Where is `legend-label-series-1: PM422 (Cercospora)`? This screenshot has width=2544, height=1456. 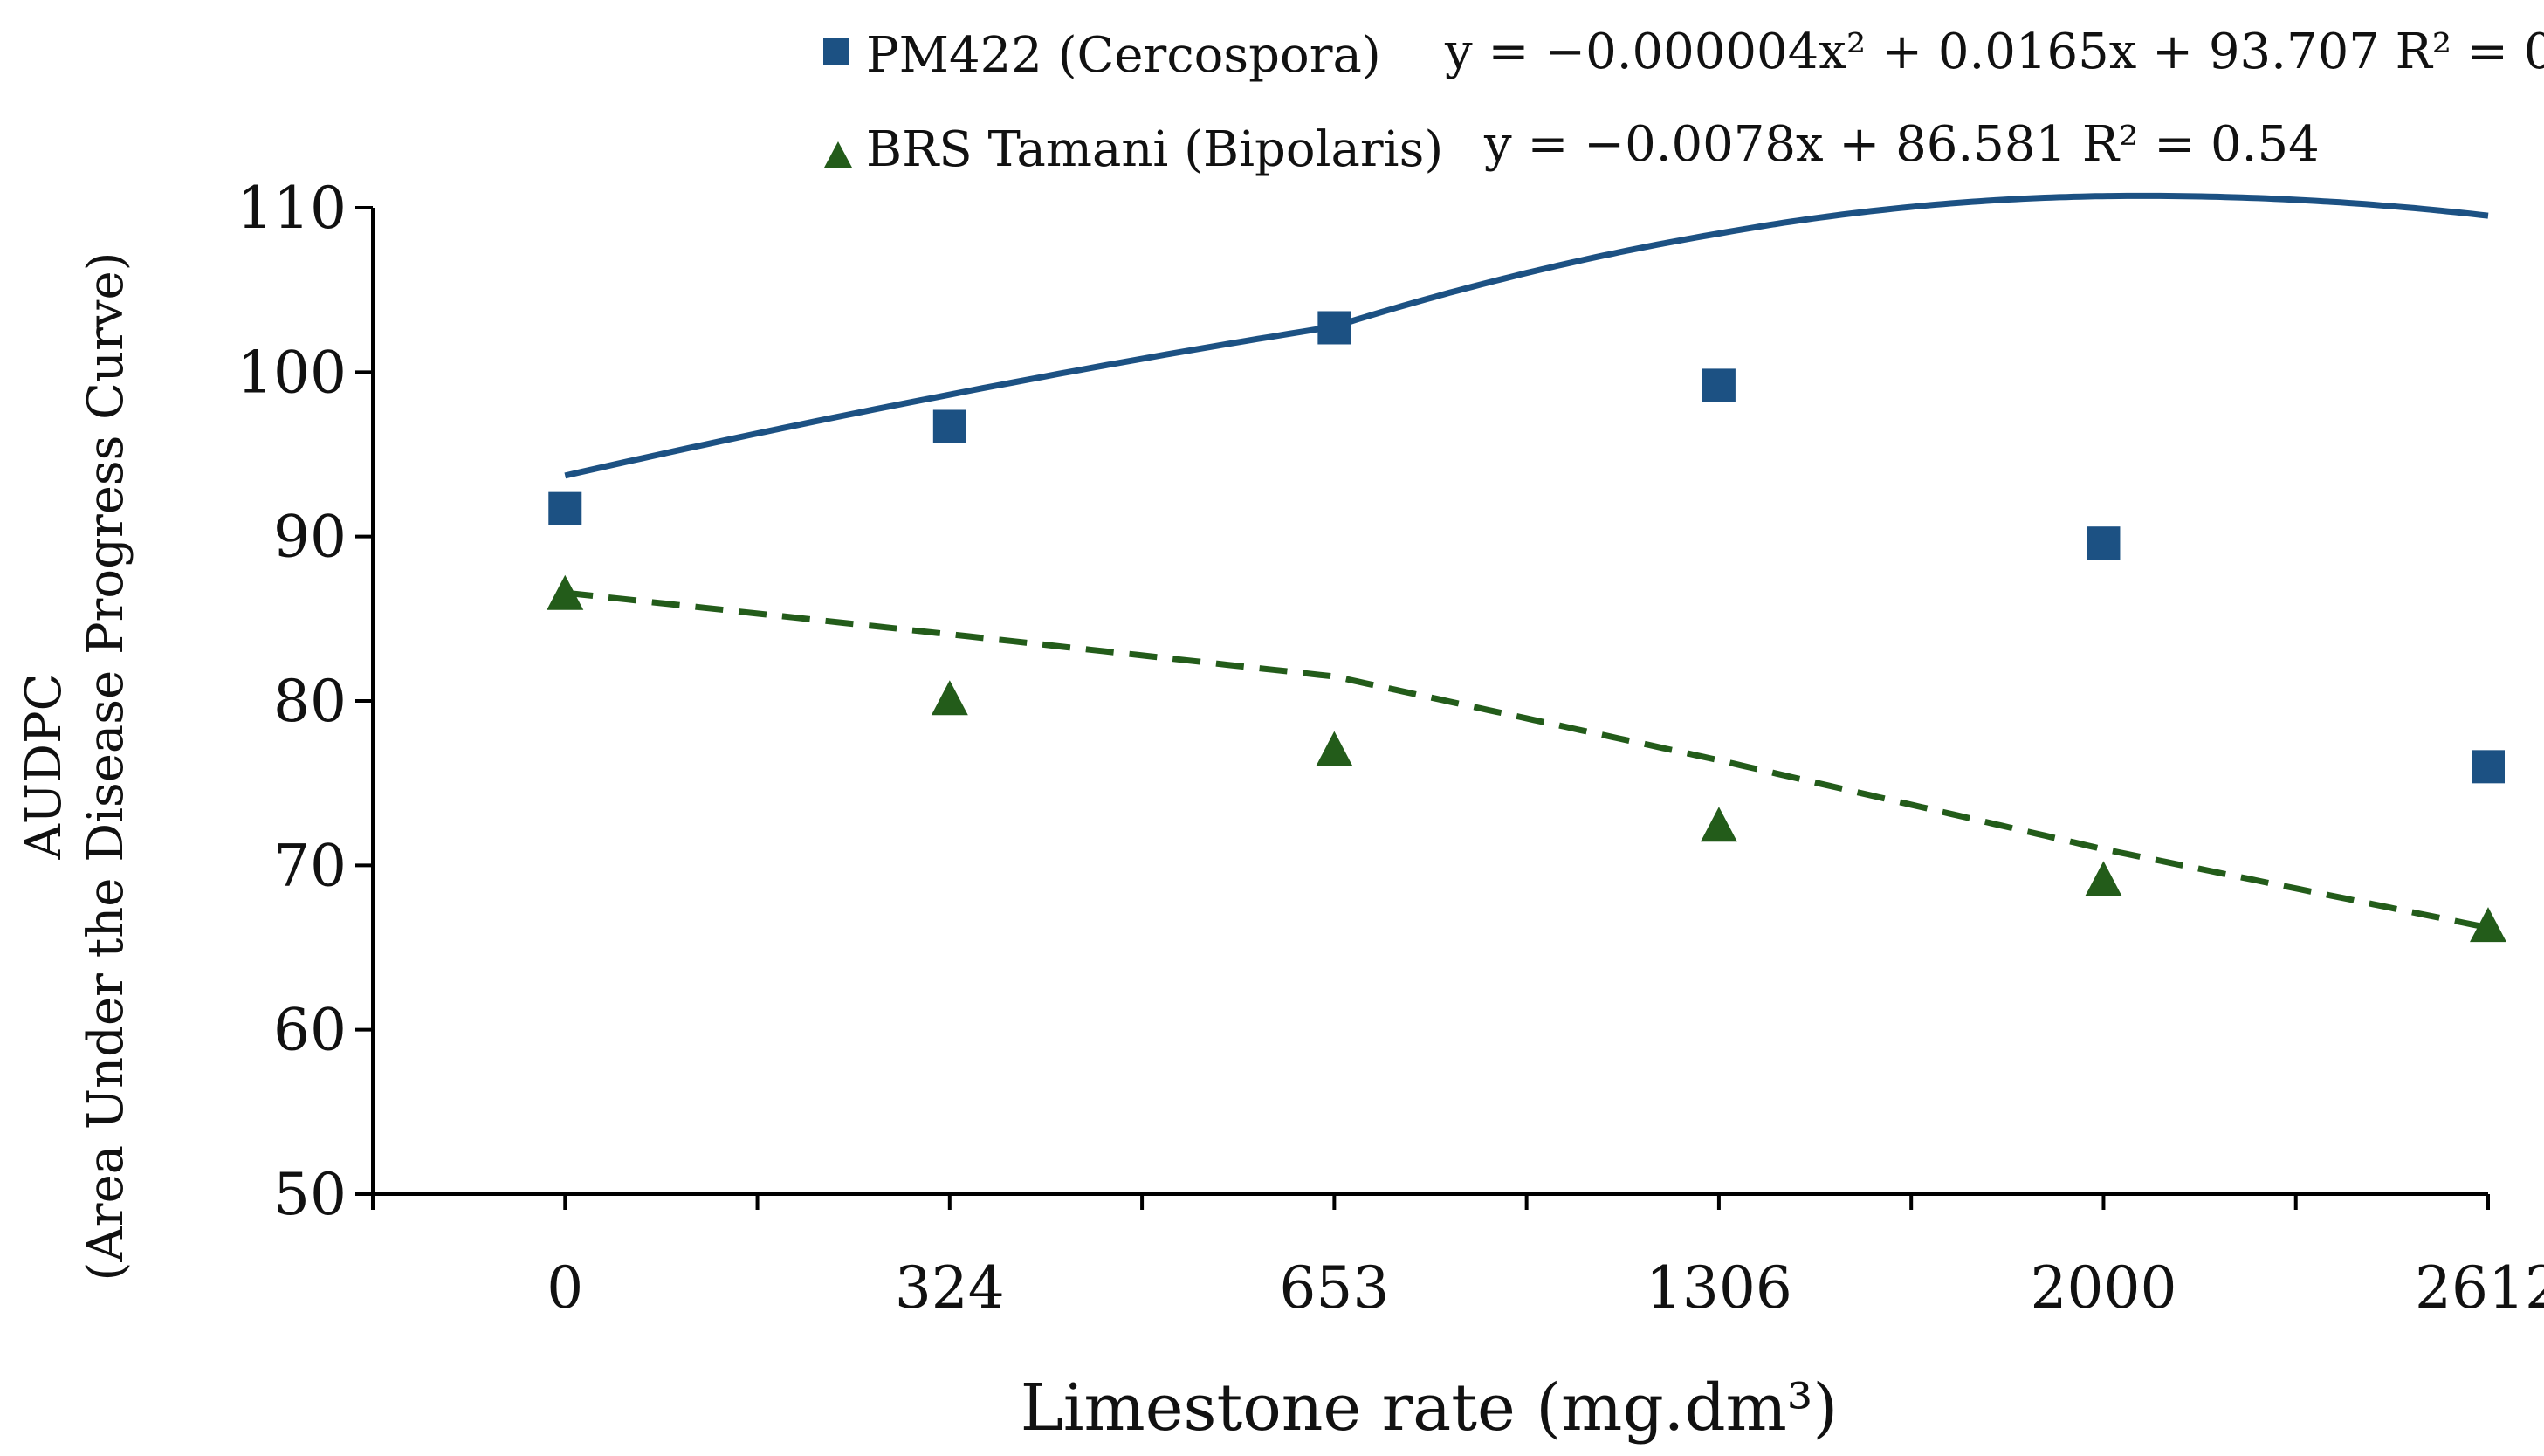 legend-label-series-1: PM422 (Cercospora) is located at coordinates (1123, 55).